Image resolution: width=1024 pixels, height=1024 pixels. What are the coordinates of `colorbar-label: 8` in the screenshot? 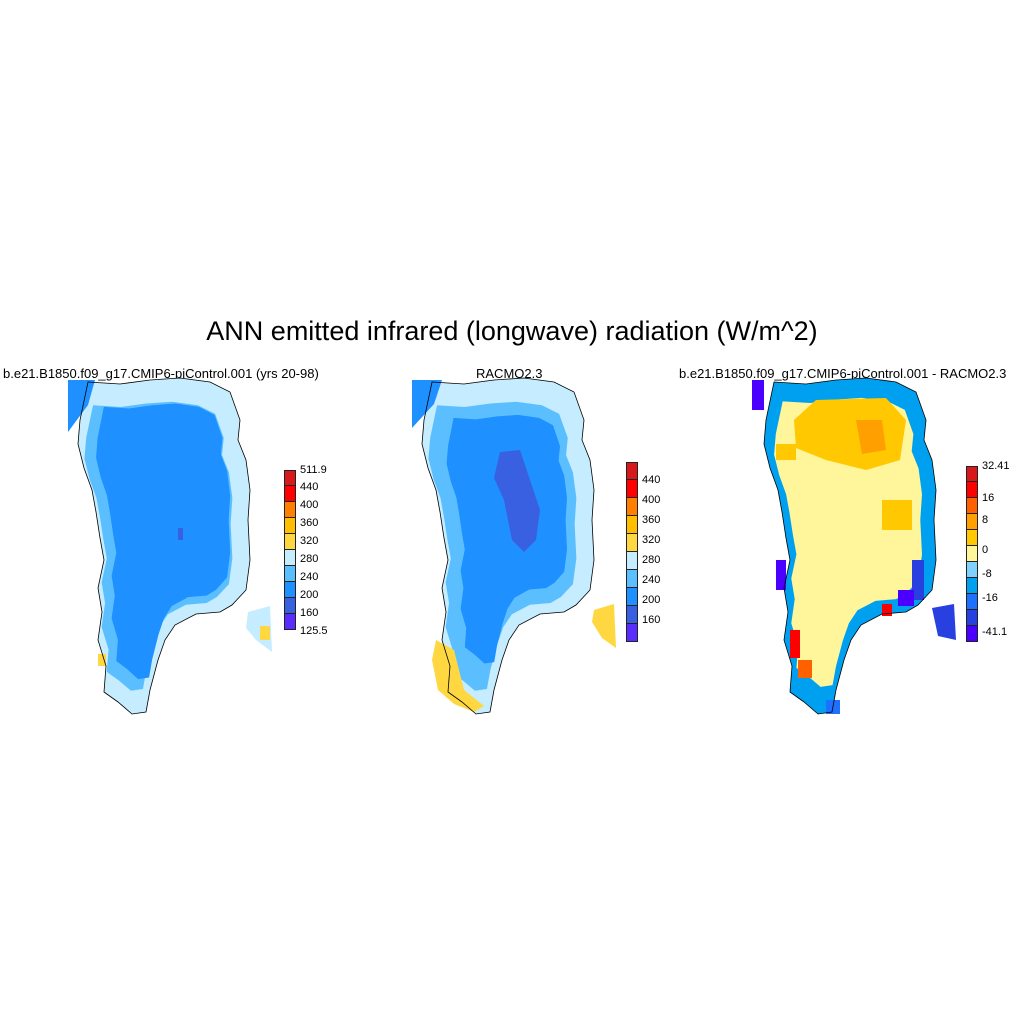 It's located at (985, 520).